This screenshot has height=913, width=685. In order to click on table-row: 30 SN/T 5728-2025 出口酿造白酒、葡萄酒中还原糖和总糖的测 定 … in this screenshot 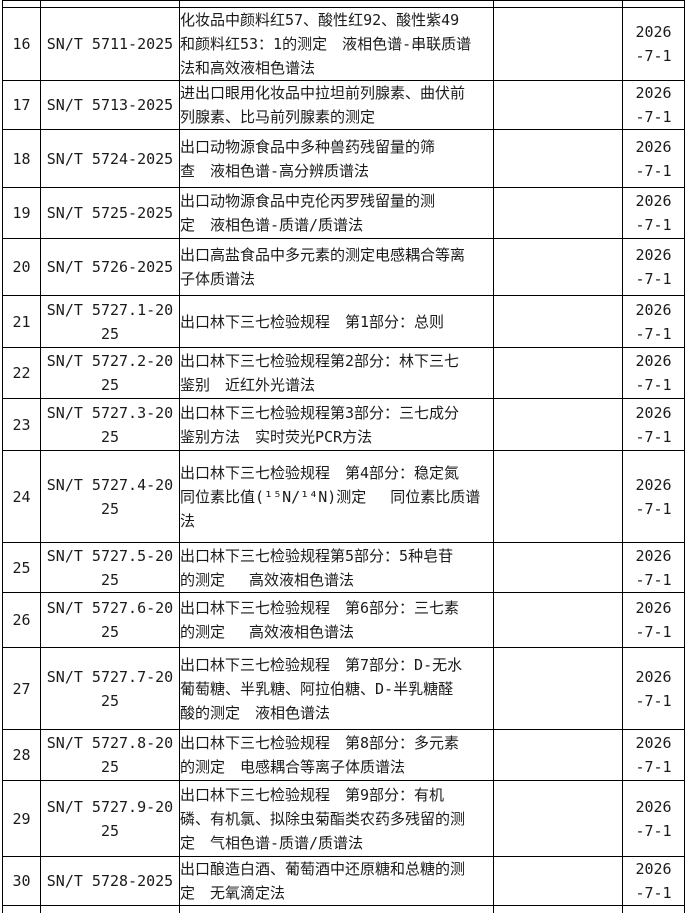, I will do `click(343, 881)`.